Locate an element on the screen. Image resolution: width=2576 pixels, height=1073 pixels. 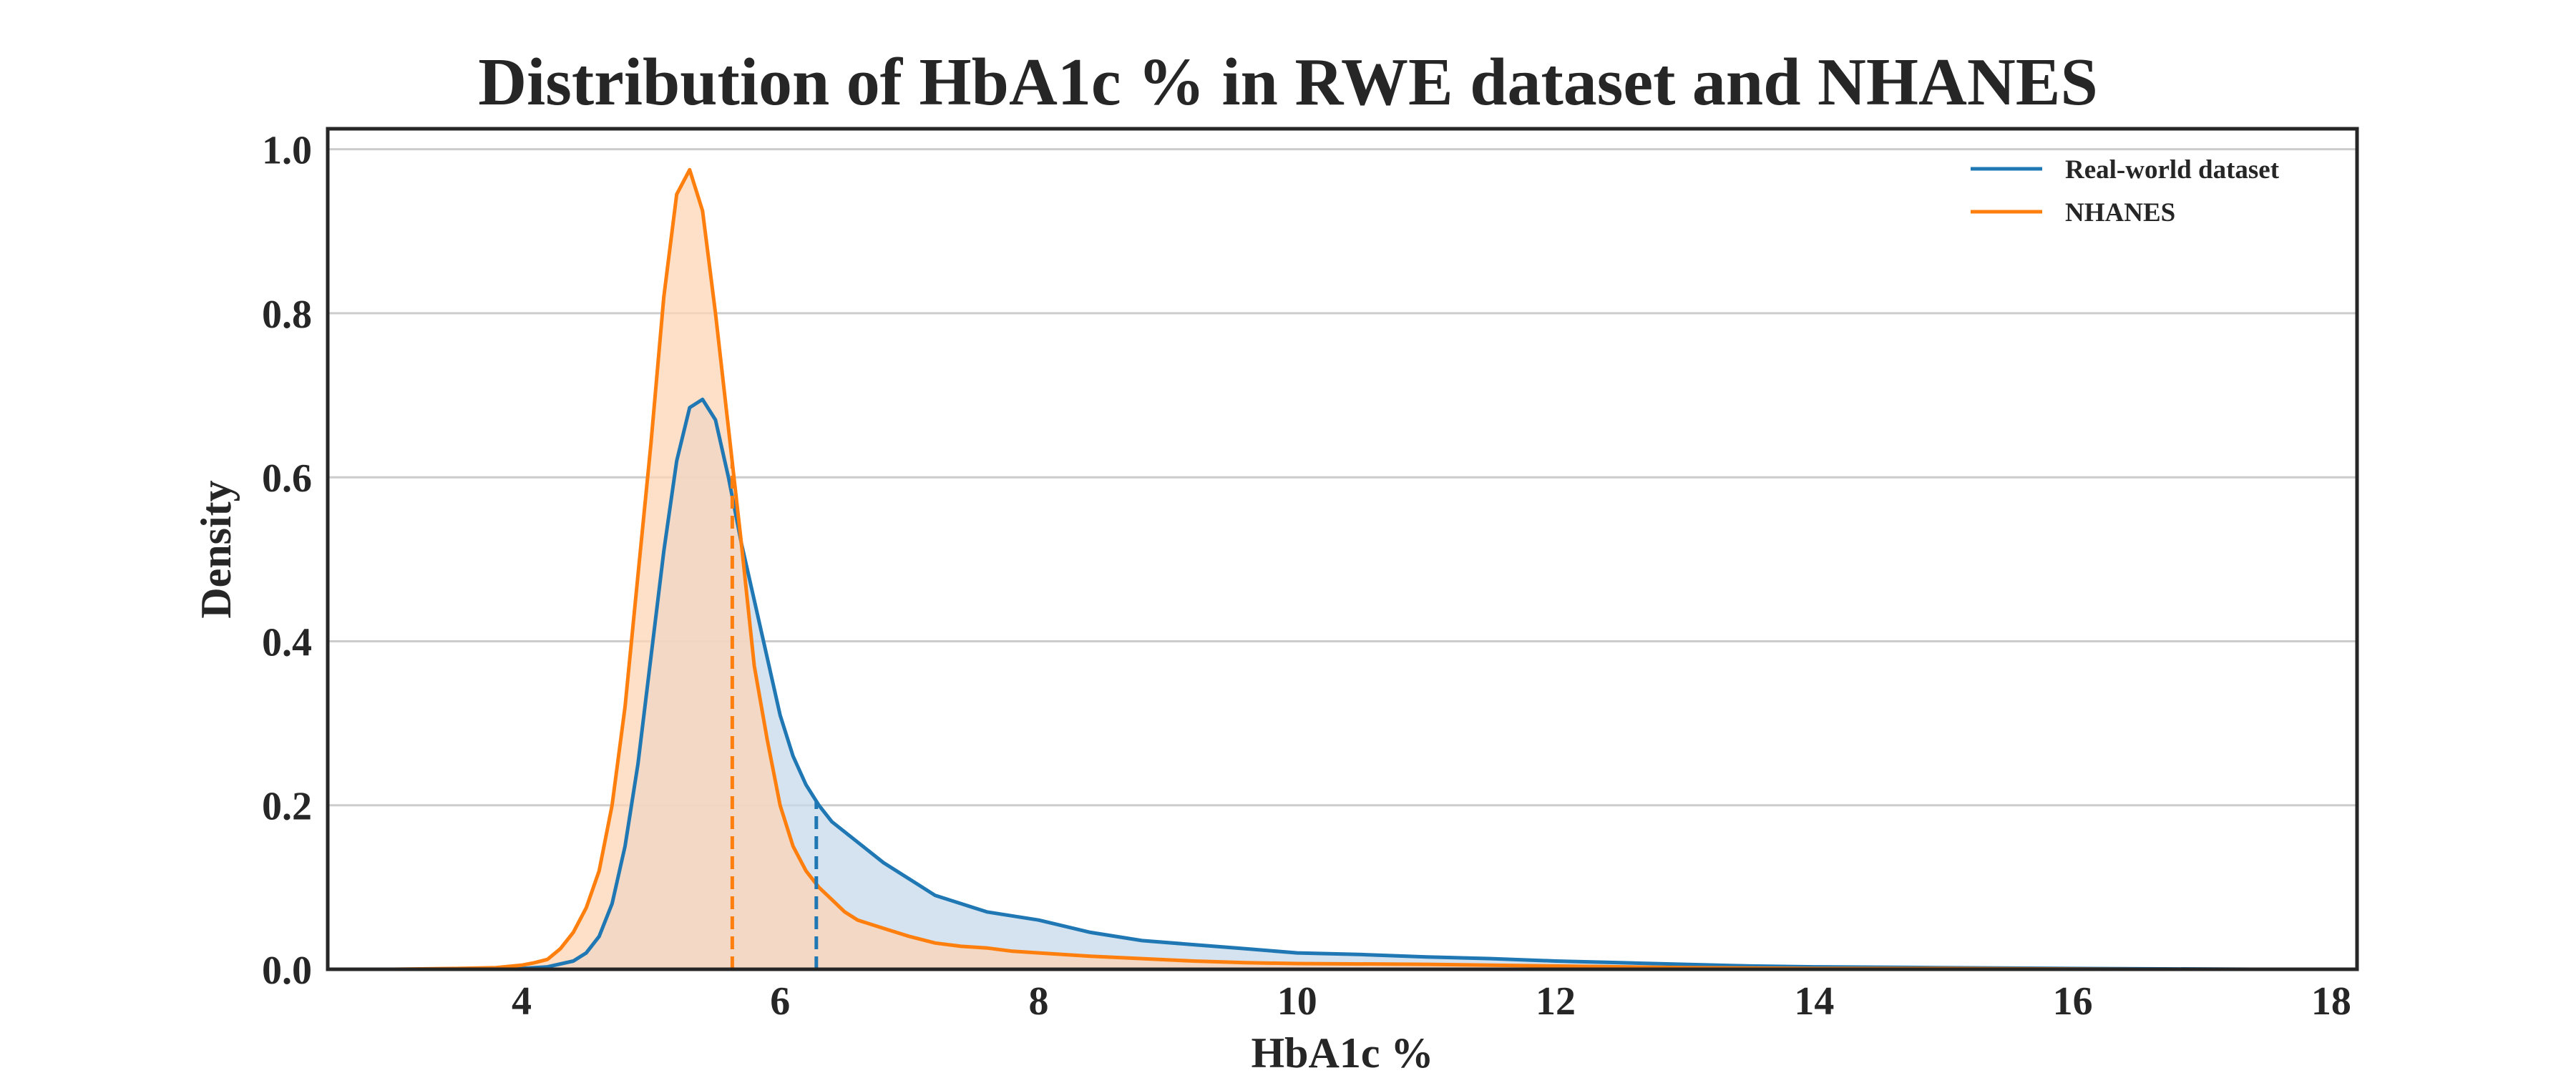
y-tick-label: 1.0 is located at coordinates (287, 151).